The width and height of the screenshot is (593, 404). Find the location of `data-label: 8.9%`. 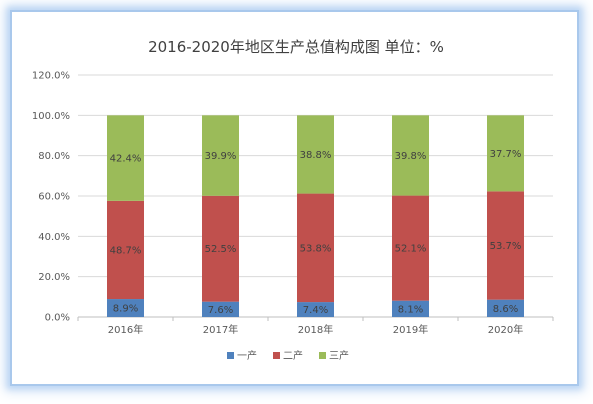

data-label: 8.9% is located at coordinates (125, 309).